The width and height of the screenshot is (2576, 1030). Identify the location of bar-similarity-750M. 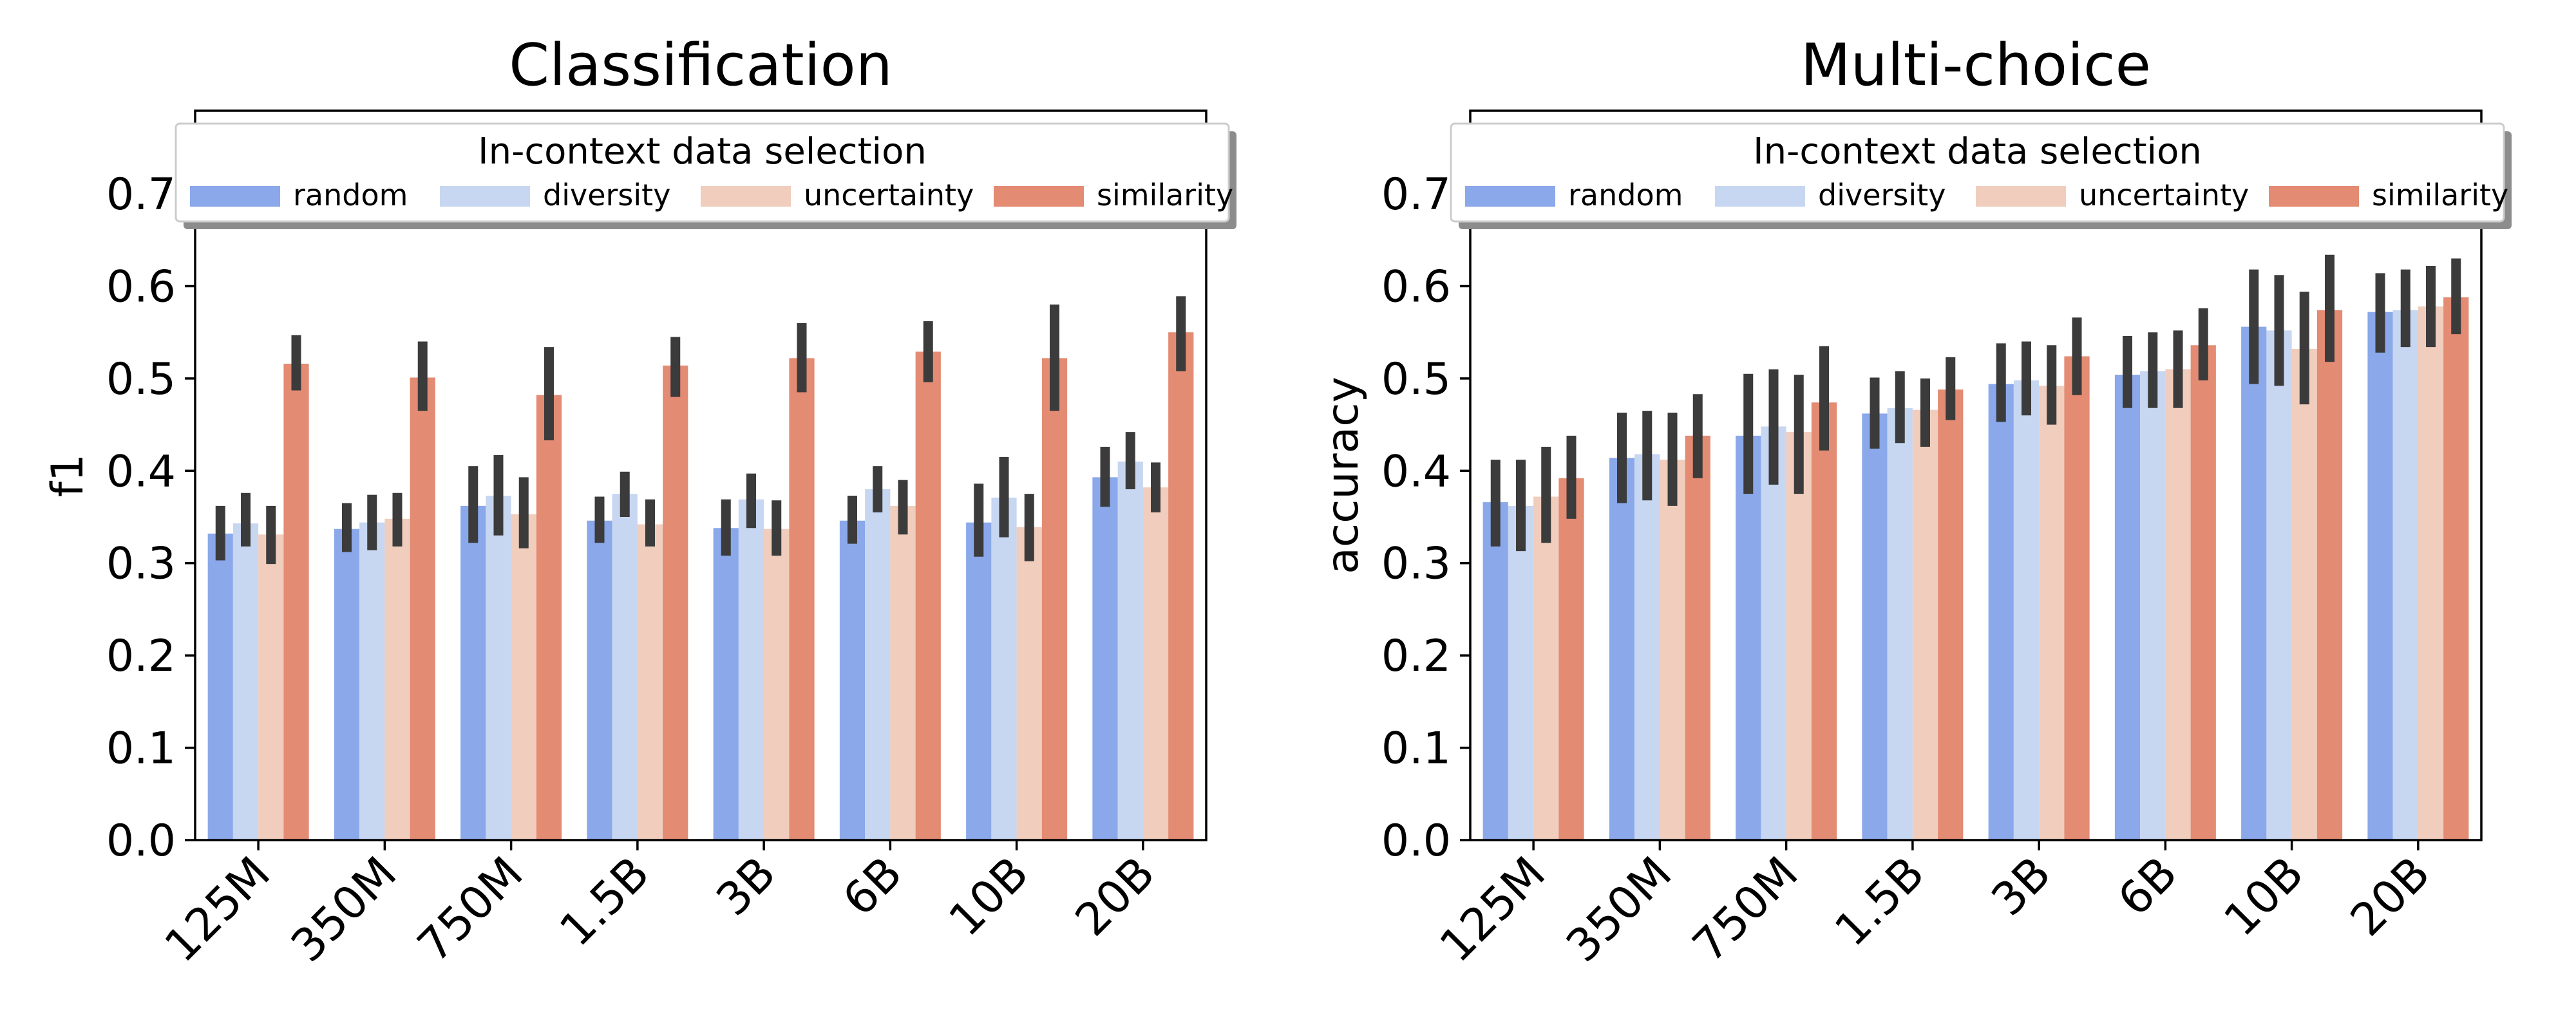
(549, 617).